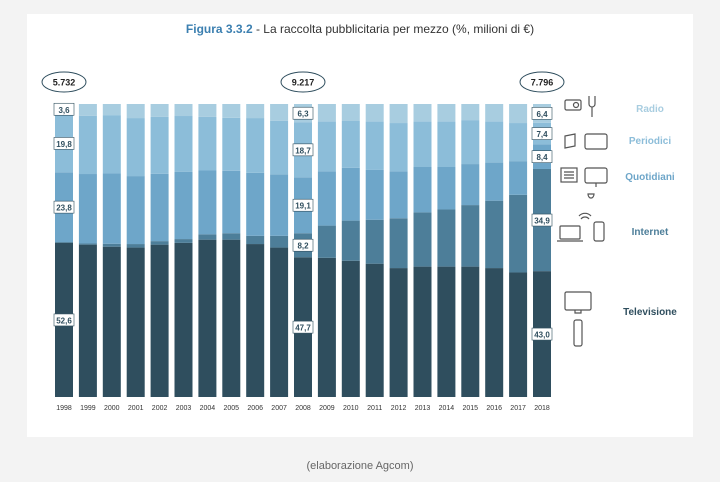  I want to click on data-label: 3,6, so click(64, 109).